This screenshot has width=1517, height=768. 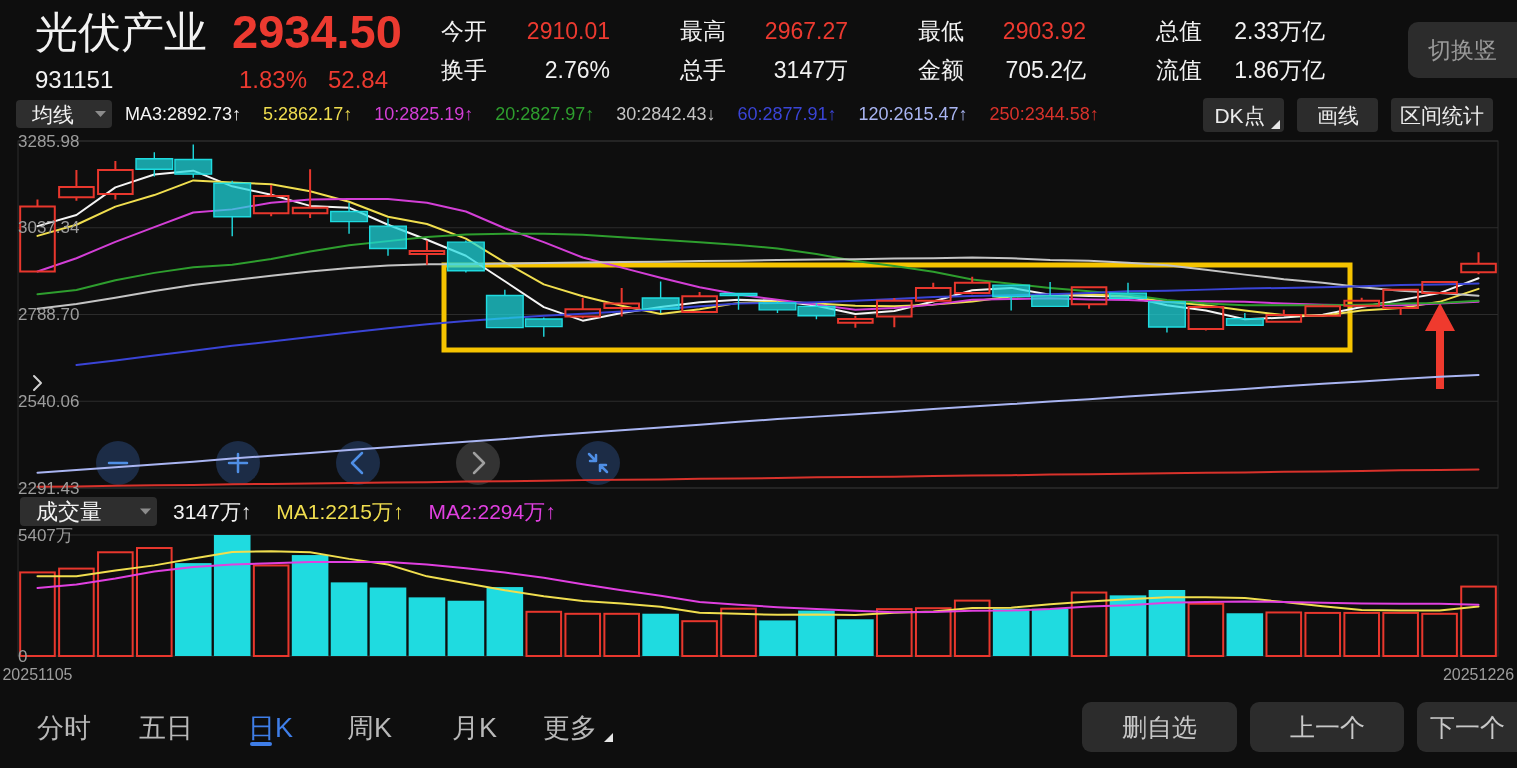 What do you see at coordinates (475, 728) in the screenshot?
I see `text: 月K` at bounding box center [475, 728].